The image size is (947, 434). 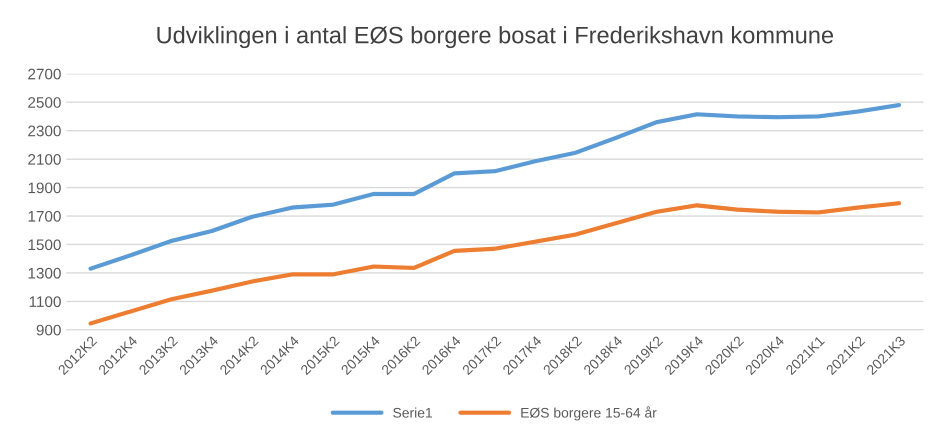 I want to click on y-tick-label: 1500, so click(x=44, y=244).